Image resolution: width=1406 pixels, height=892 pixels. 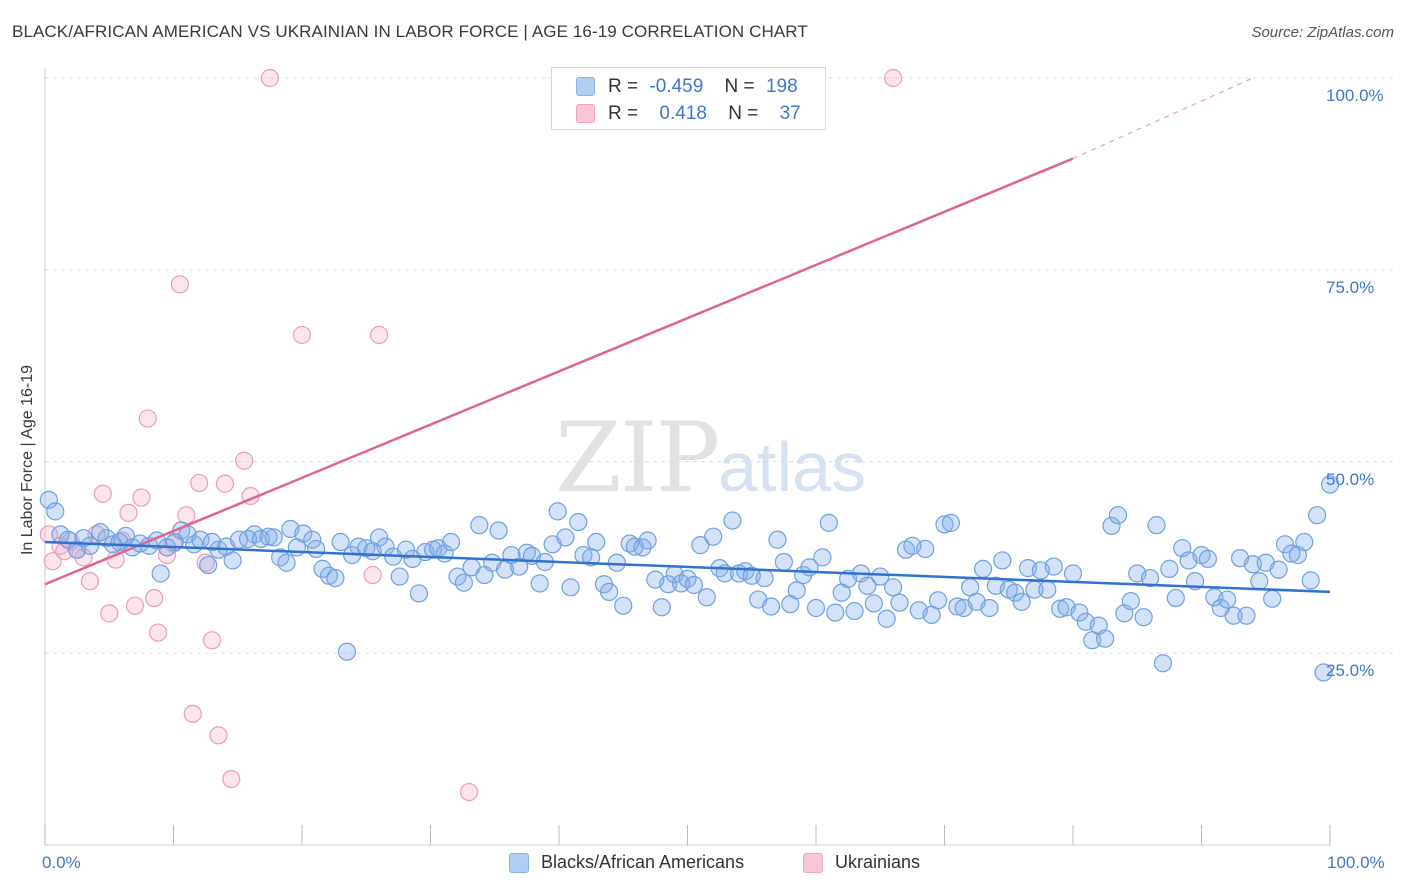 What do you see at coordinates (790, 113) in the screenshot?
I see `legend-n-value: 37` at bounding box center [790, 113].